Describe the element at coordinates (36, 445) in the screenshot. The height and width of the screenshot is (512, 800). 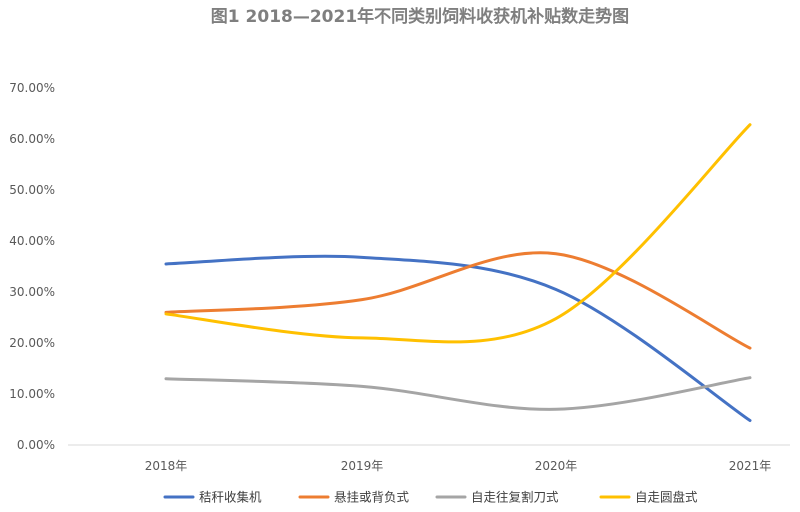
I see `y-tick-label: 0.00%` at that location.